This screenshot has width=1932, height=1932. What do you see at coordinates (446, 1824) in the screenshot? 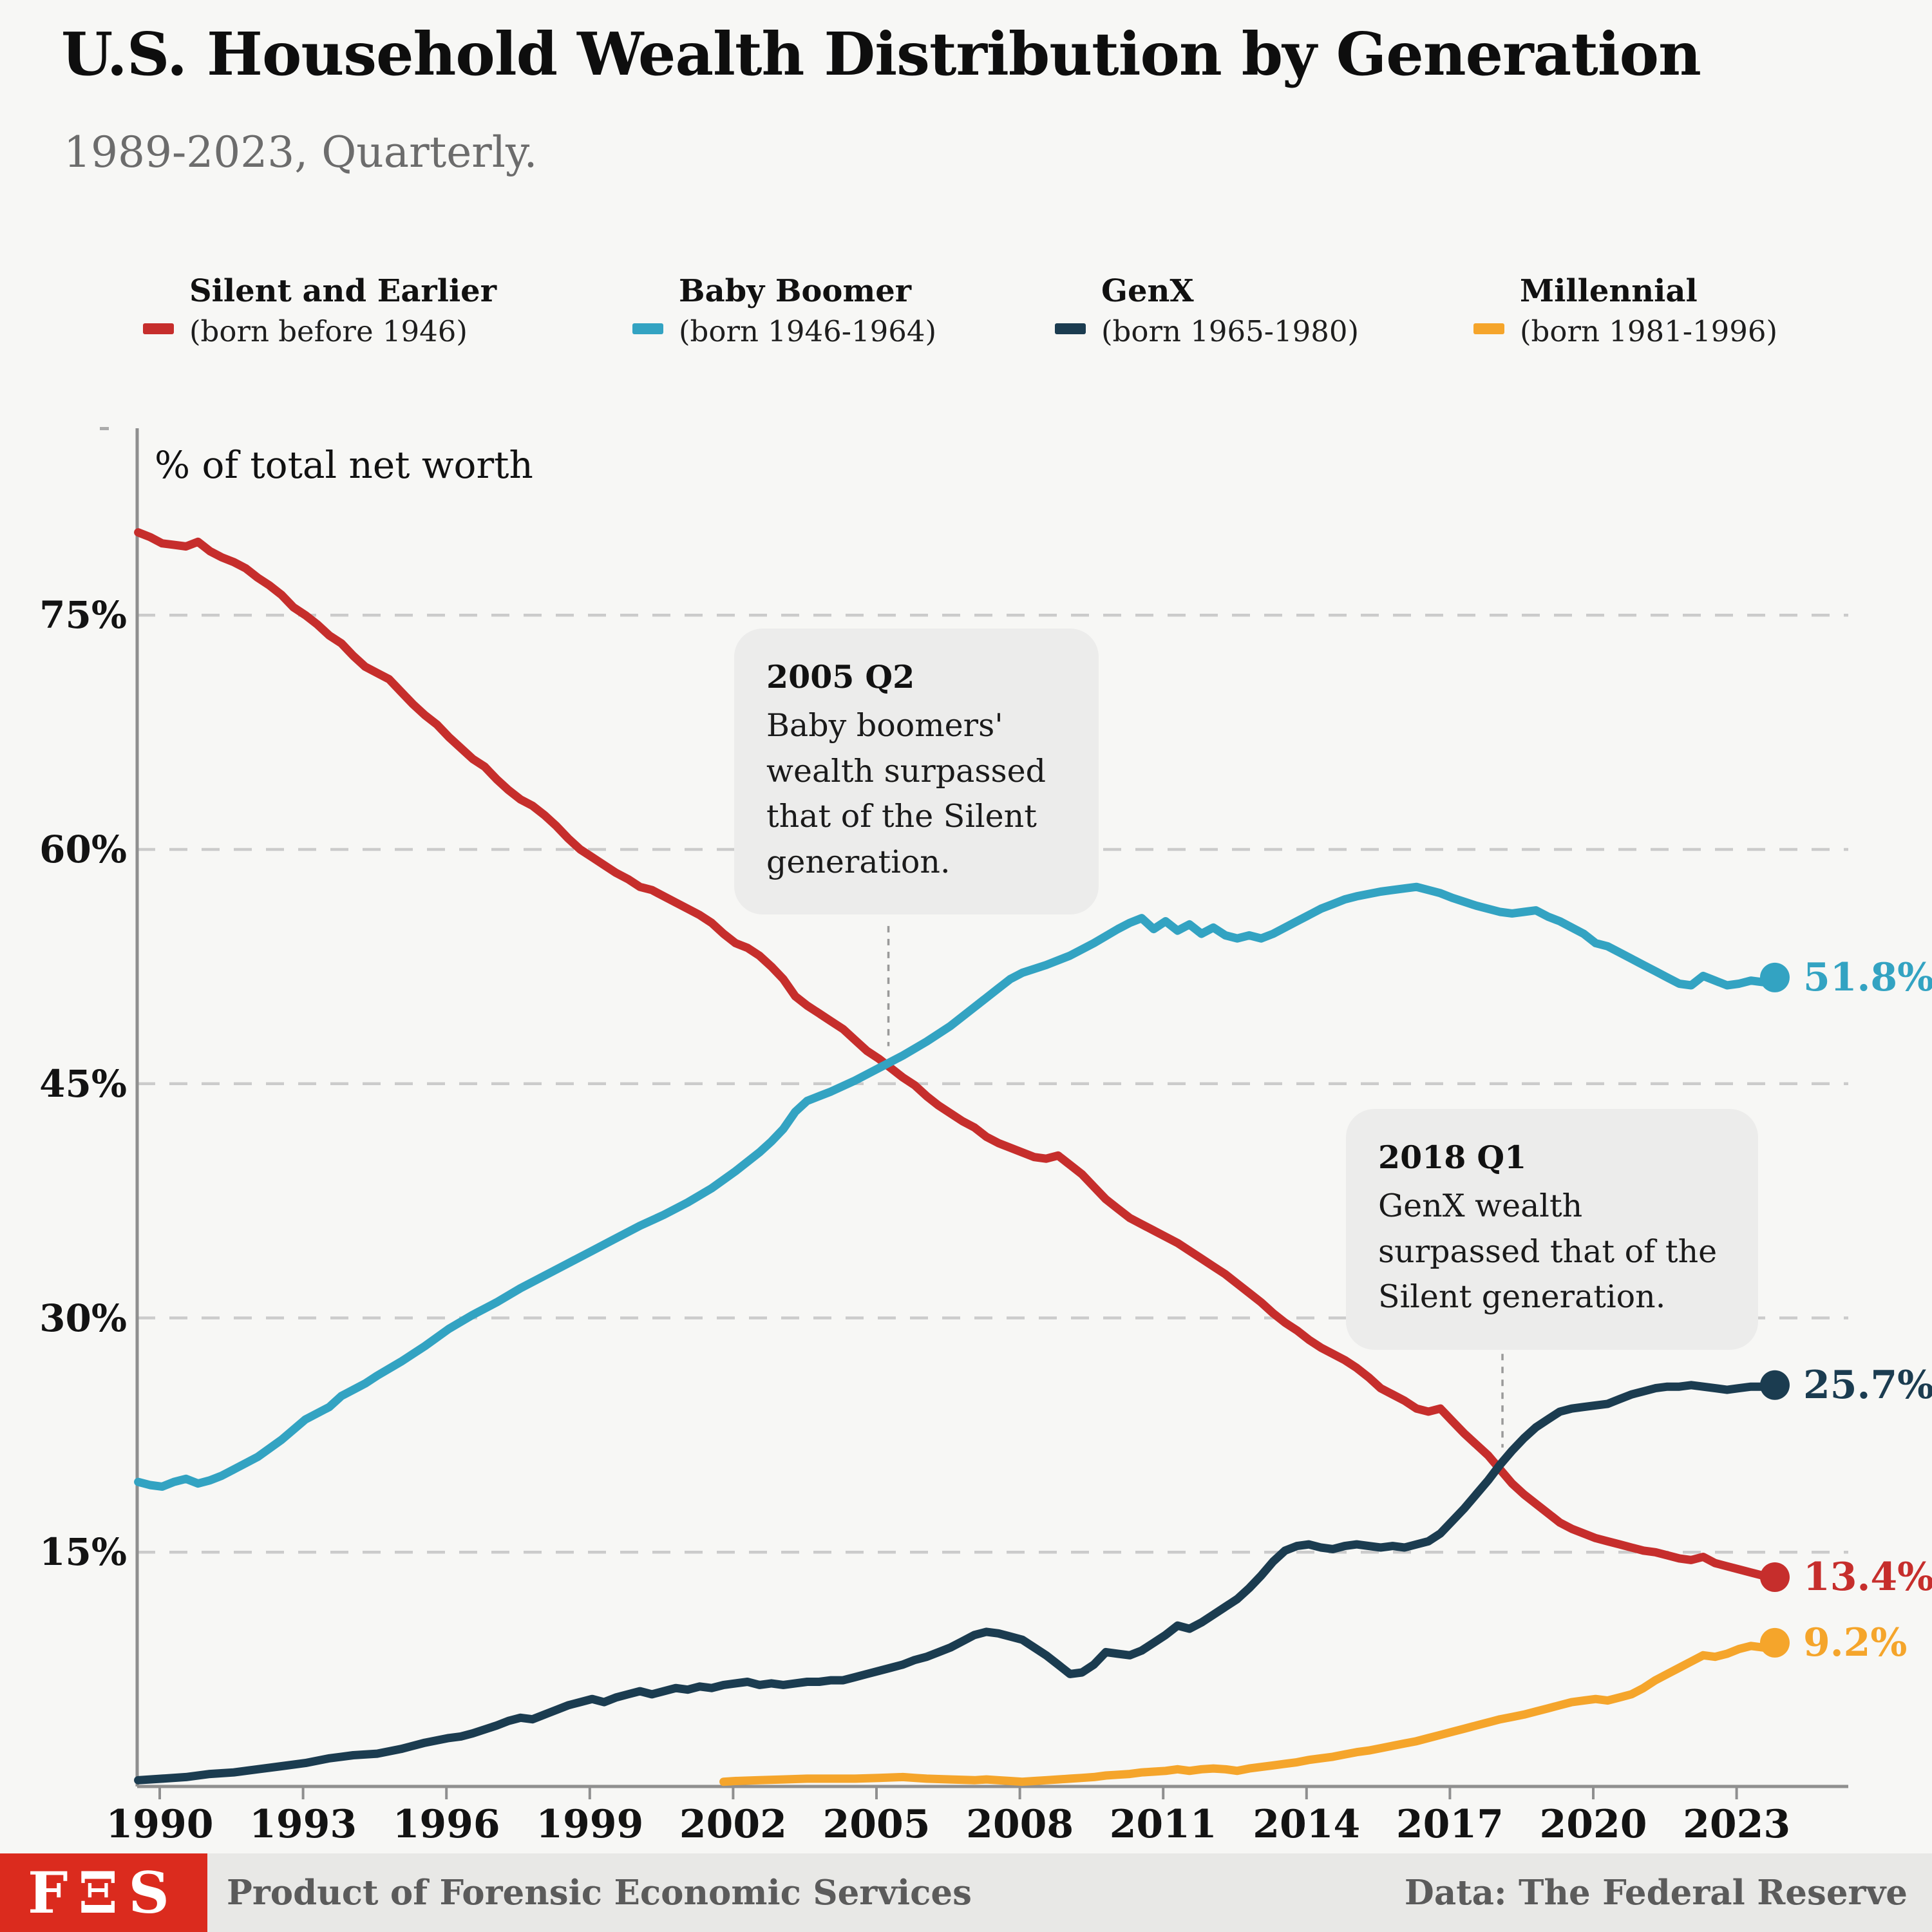
I see `x-tick-label-1996: 1996` at bounding box center [446, 1824].